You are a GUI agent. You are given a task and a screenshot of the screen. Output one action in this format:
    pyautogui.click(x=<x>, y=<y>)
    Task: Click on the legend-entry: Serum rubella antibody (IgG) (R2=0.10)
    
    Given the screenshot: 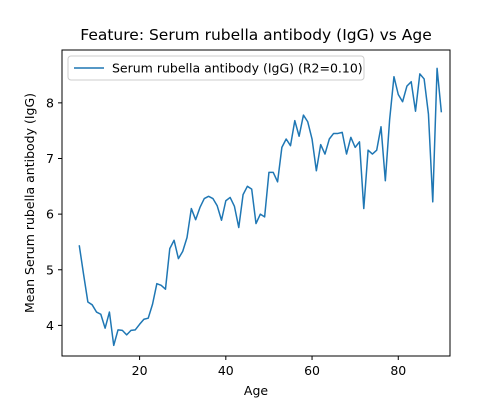 What is the action you would take?
    pyautogui.click(x=237, y=68)
    